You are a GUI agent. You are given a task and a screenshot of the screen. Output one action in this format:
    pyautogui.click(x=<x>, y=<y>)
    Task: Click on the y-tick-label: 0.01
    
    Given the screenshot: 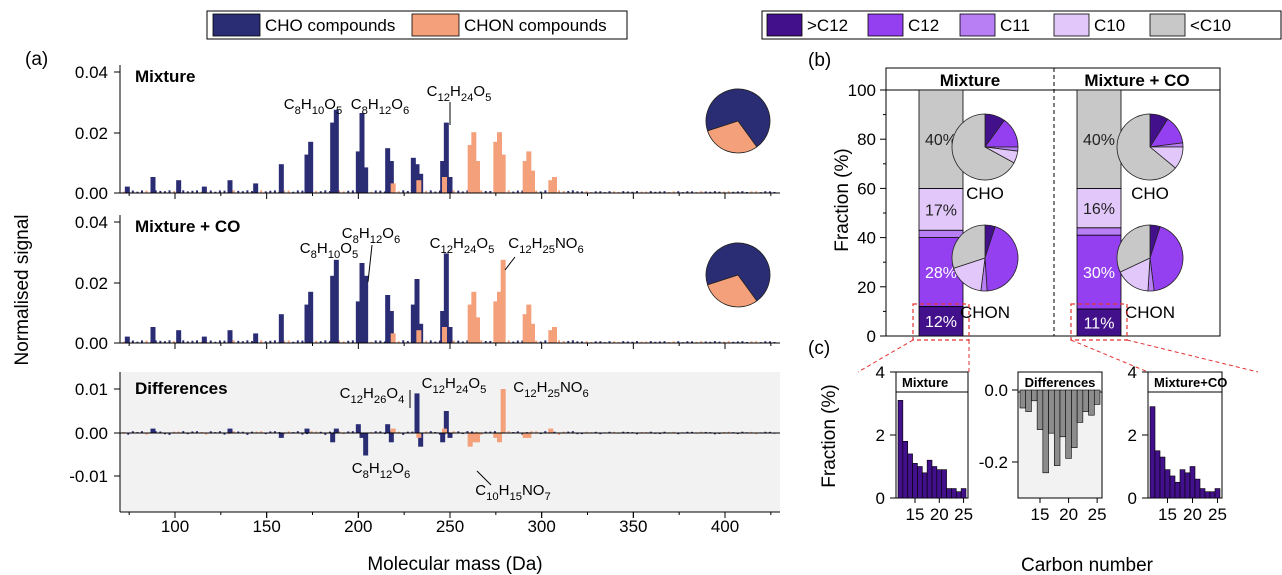 What is the action you would take?
    pyautogui.click(x=91, y=389)
    